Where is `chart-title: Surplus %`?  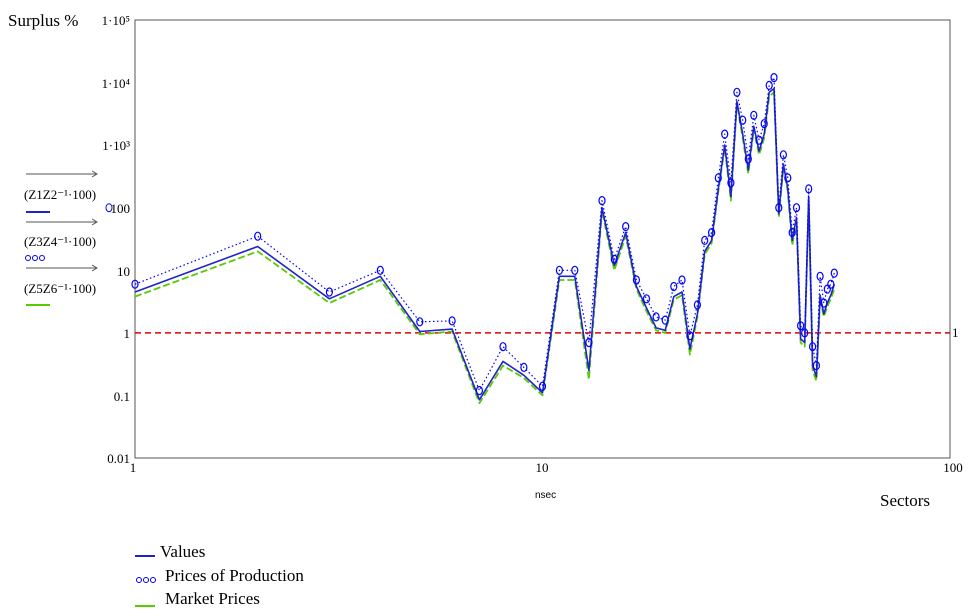 chart-title: Surplus % is located at coordinates (43, 20).